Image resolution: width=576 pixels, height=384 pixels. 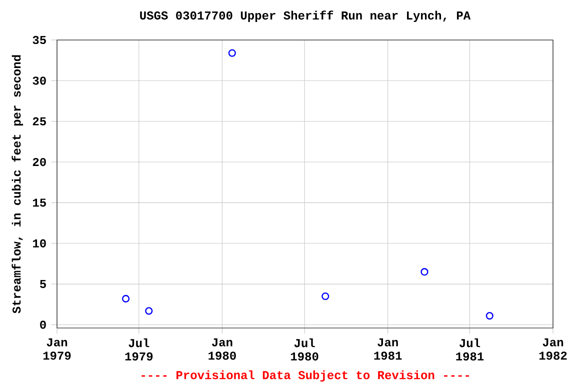 I want to click on x-tick-label: Jul 1981, so click(x=470, y=349).